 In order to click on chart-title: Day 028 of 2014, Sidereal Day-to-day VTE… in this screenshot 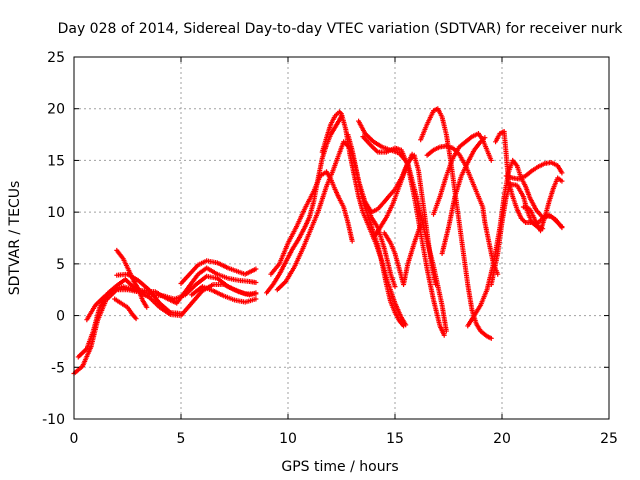, I will do `click(341, 29)`.